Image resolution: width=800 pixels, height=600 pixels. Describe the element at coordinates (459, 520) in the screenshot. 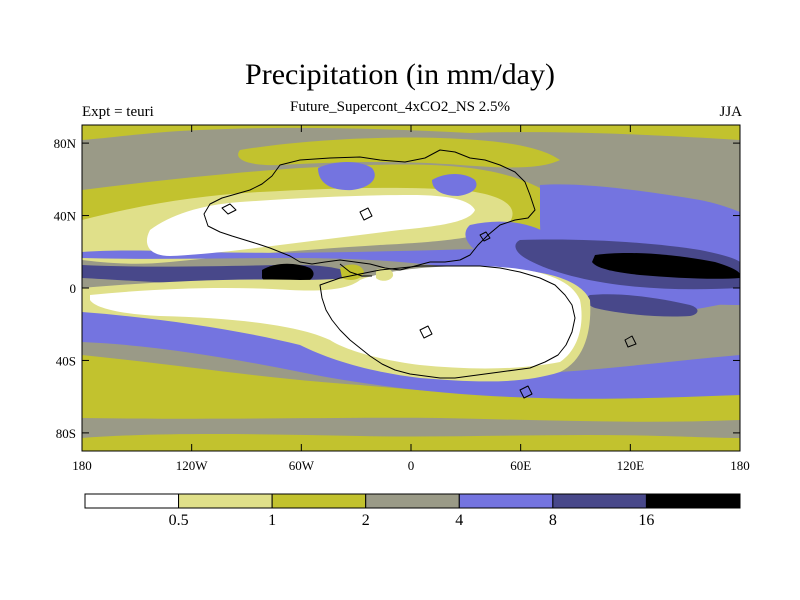

I see `colorbar-label: 4` at that location.